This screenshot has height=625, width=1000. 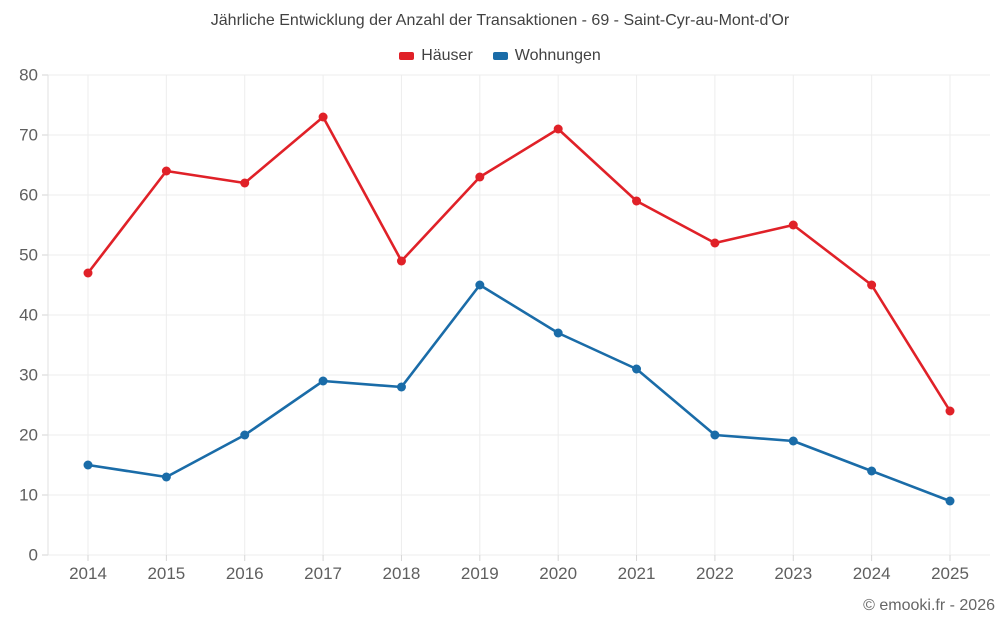 I want to click on data-point-hauser-2017, so click(x=323, y=117).